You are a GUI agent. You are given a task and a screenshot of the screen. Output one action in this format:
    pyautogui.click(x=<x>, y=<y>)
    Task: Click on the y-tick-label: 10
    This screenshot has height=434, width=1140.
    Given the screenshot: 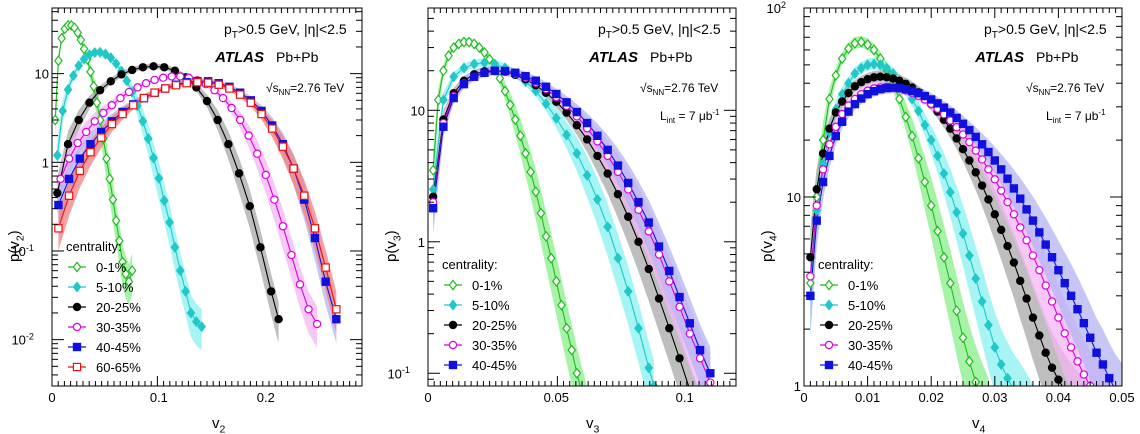 What is the action you would take?
    pyautogui.click(x=794, y=197)
    